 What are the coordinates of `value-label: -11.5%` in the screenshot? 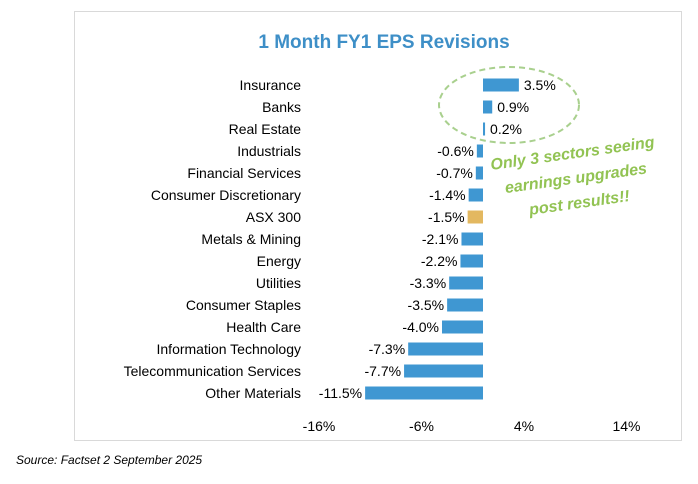 It's located at (340, 393).